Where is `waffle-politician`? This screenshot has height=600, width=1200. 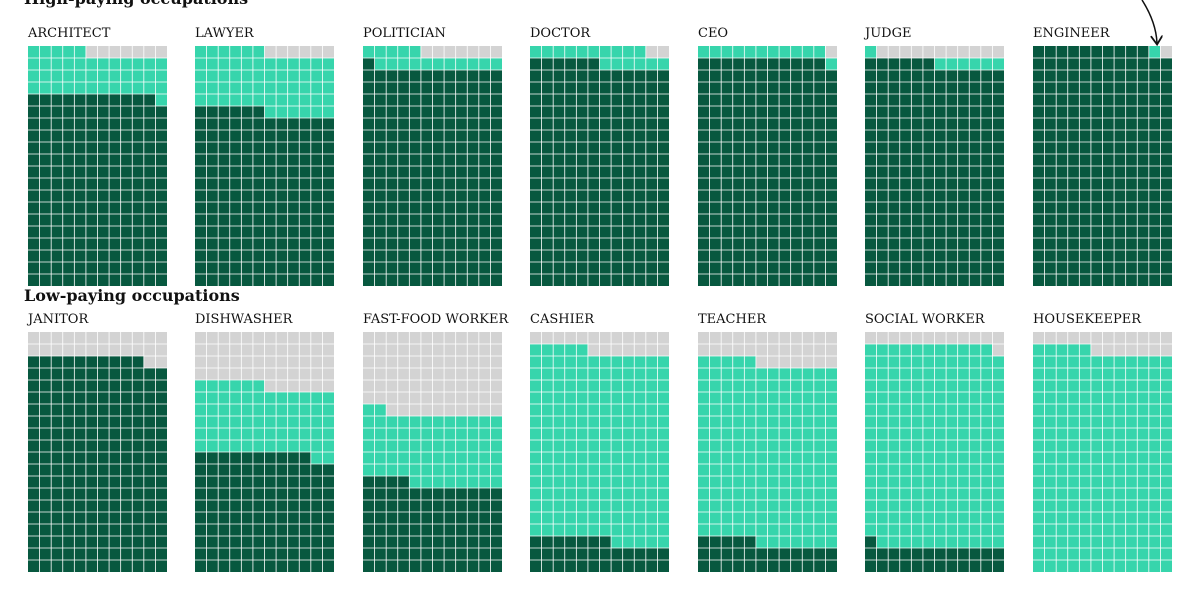
waffle-politician is located at coordinates (432, 166).